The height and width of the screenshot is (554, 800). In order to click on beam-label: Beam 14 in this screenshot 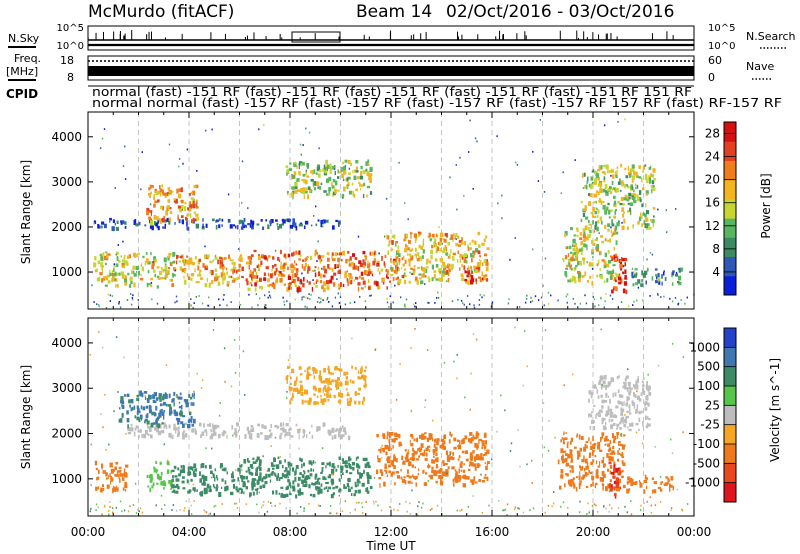, I will do `click(394, 12)`.